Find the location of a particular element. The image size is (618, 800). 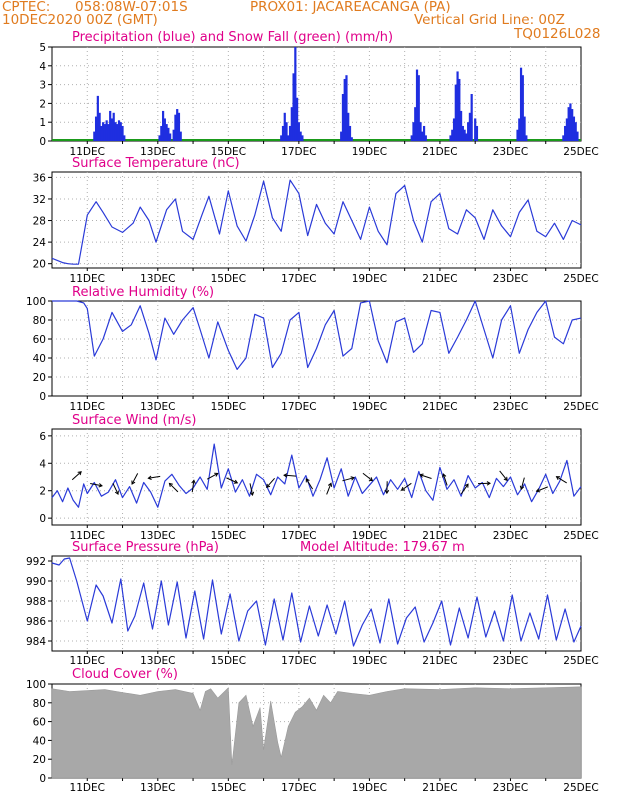

rh-ytick-label: 20 is located at coordinates (39, 378).